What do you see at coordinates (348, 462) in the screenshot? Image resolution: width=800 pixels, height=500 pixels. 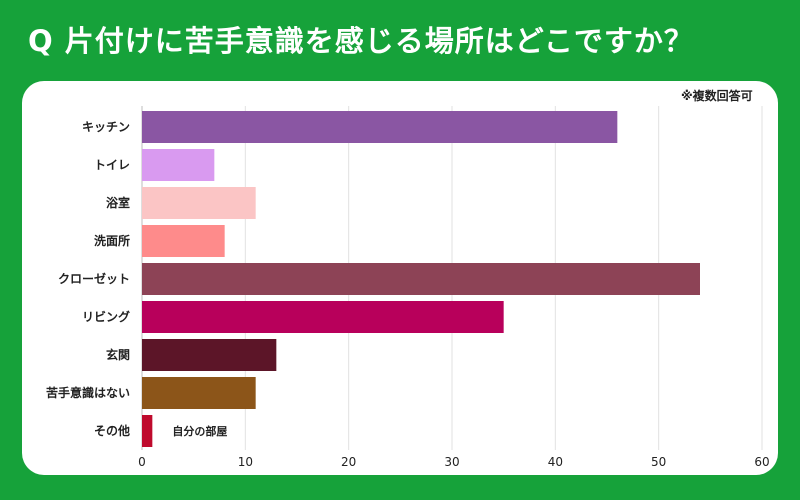 I see `x-tick-label: 20` at bounding box center [348, 462].